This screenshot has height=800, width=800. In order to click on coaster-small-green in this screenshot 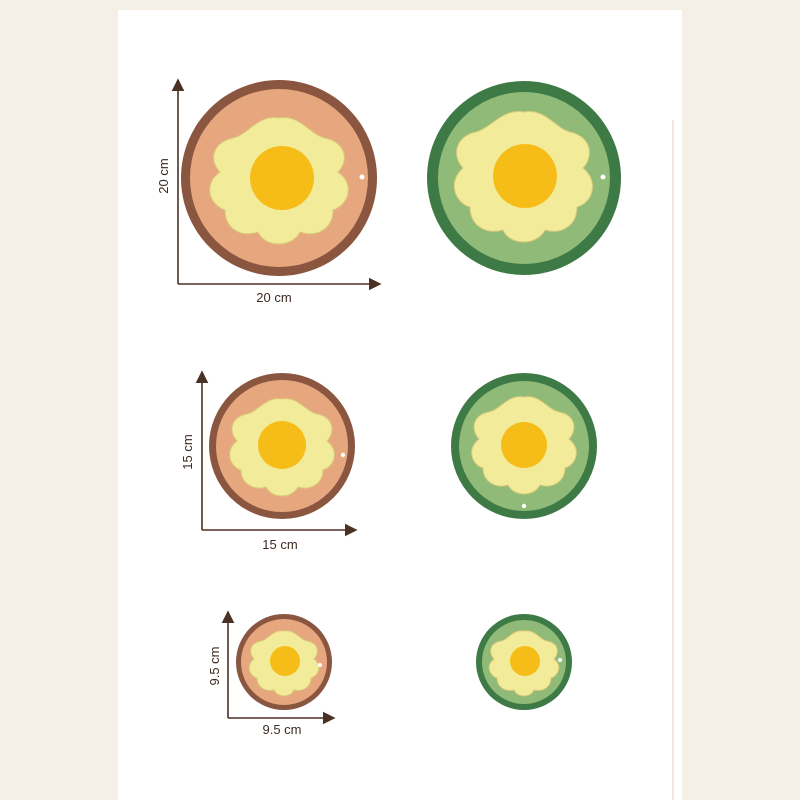, I will do `click(524, 662)`.